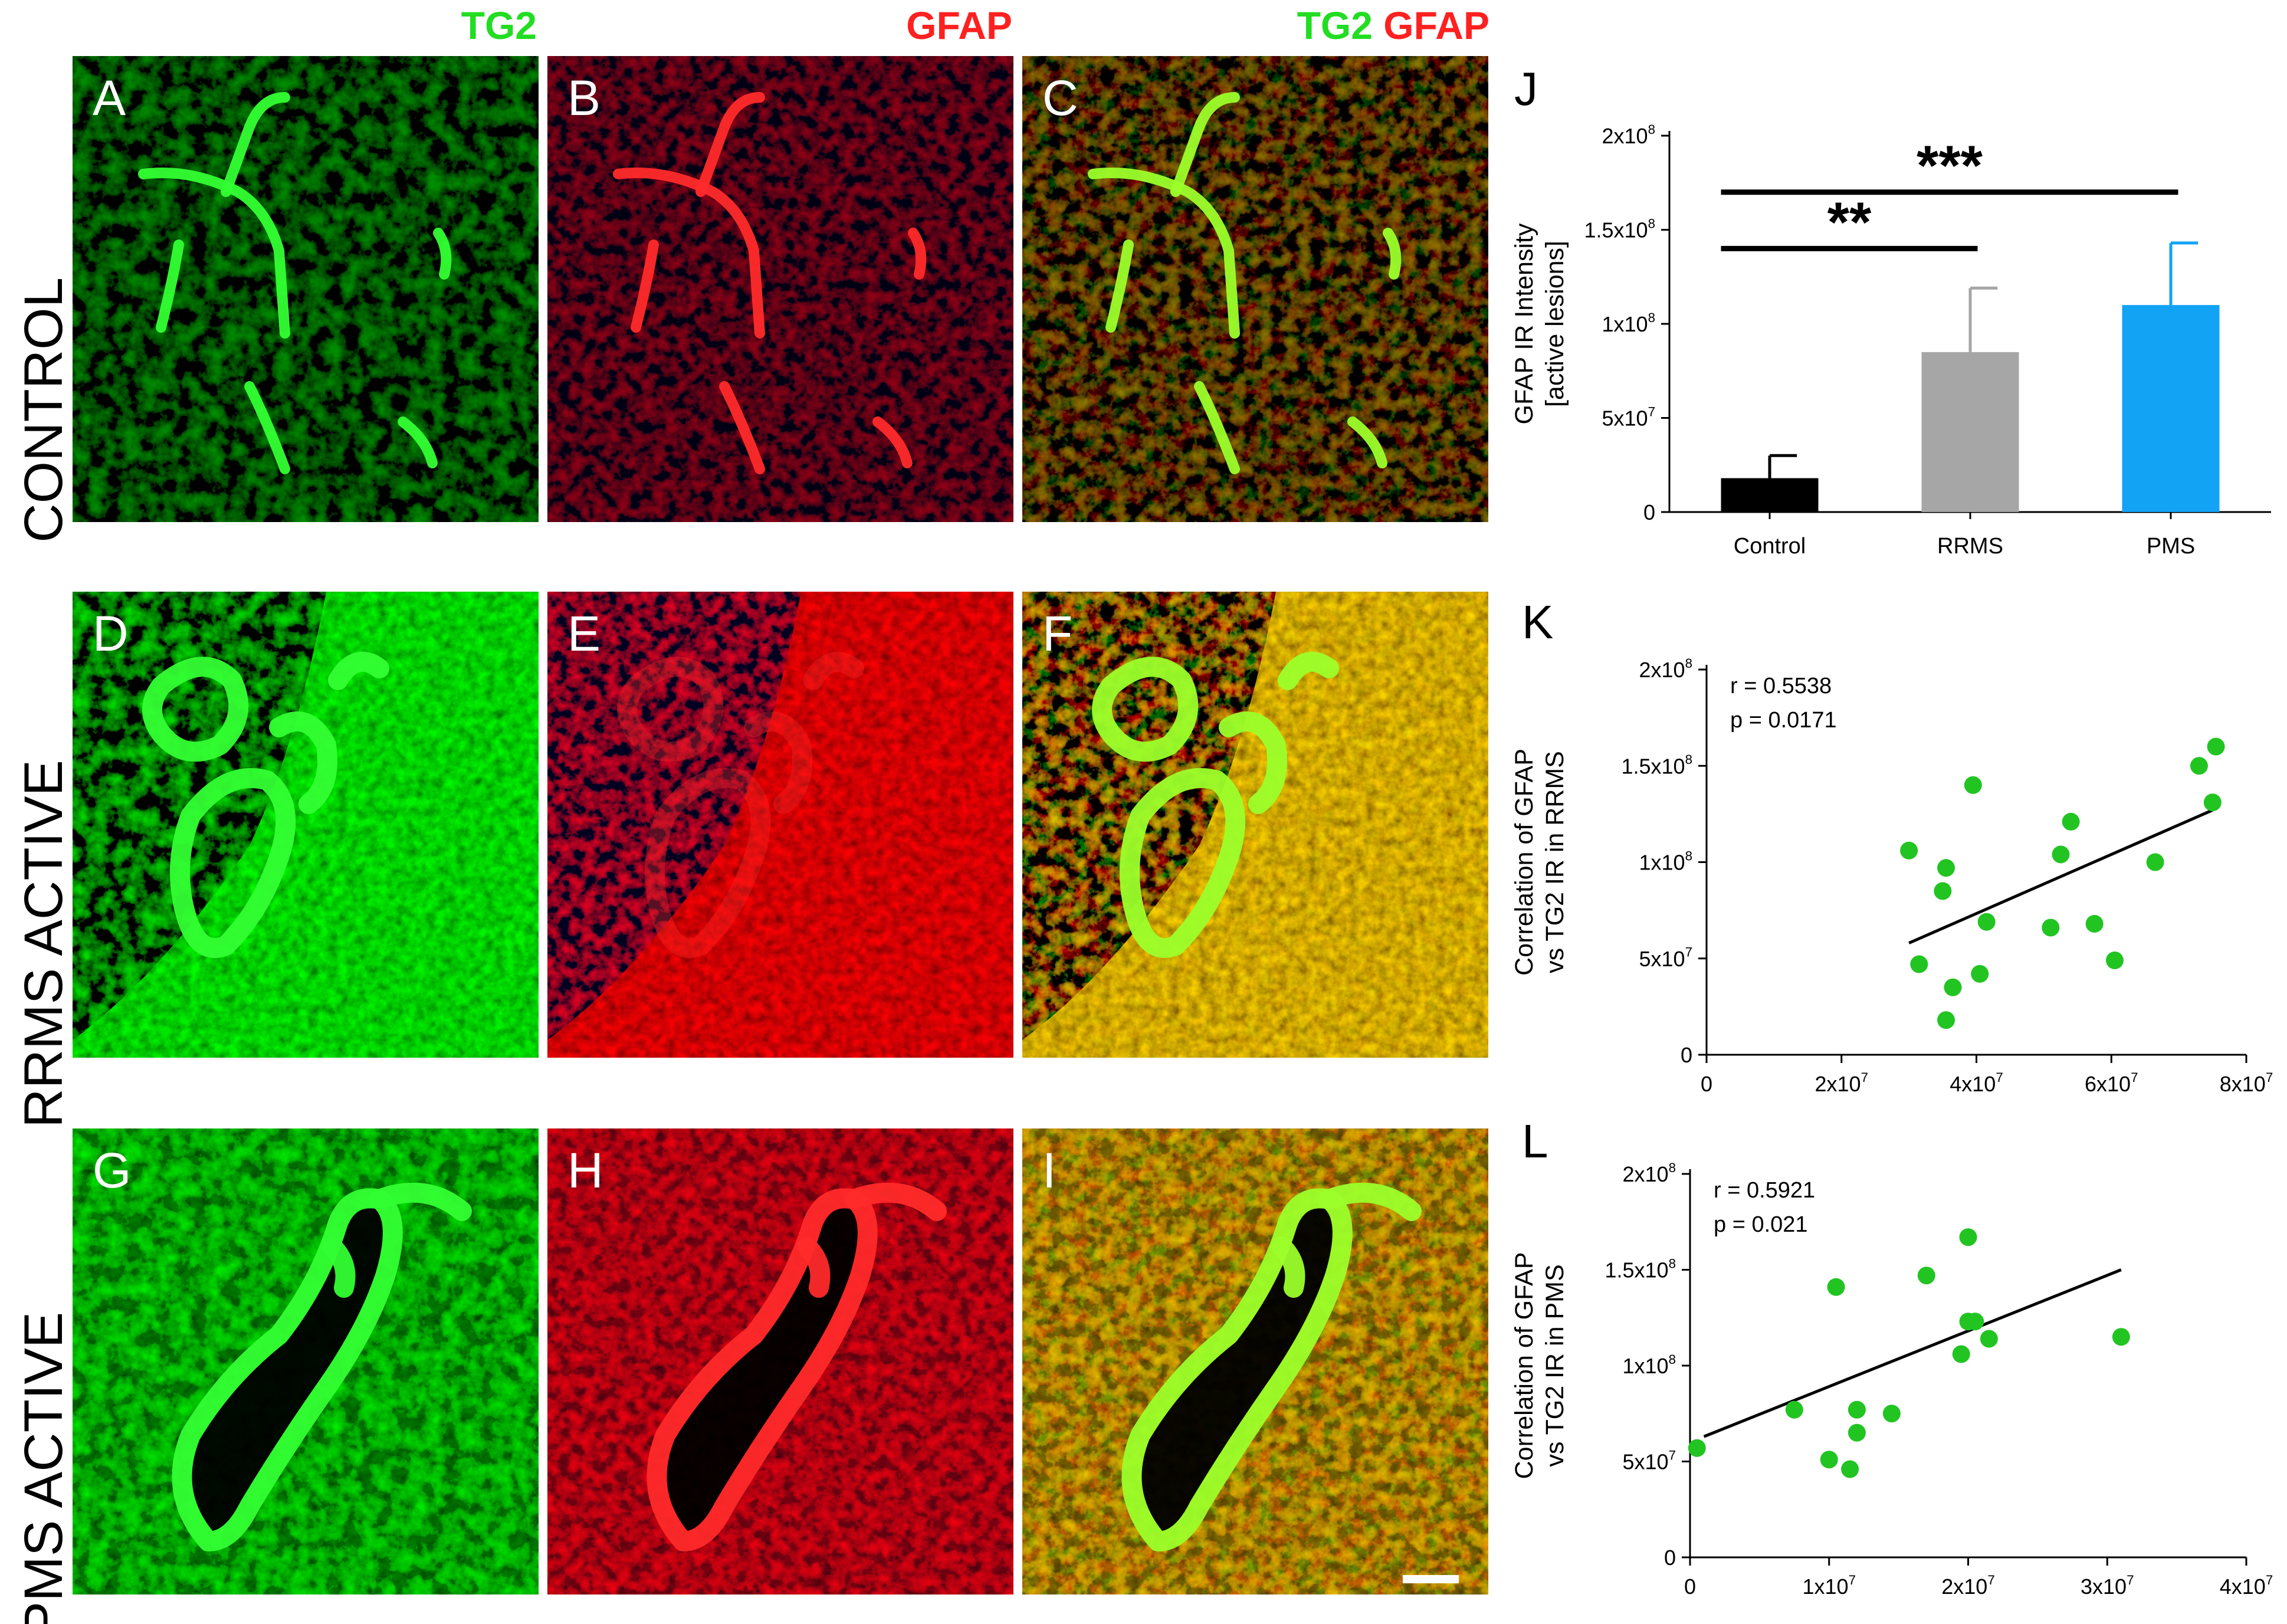 This screenshot has width=2287, height=1624. I want to click on x-tick-label: 8x10⁷, so click(2246, 1083).